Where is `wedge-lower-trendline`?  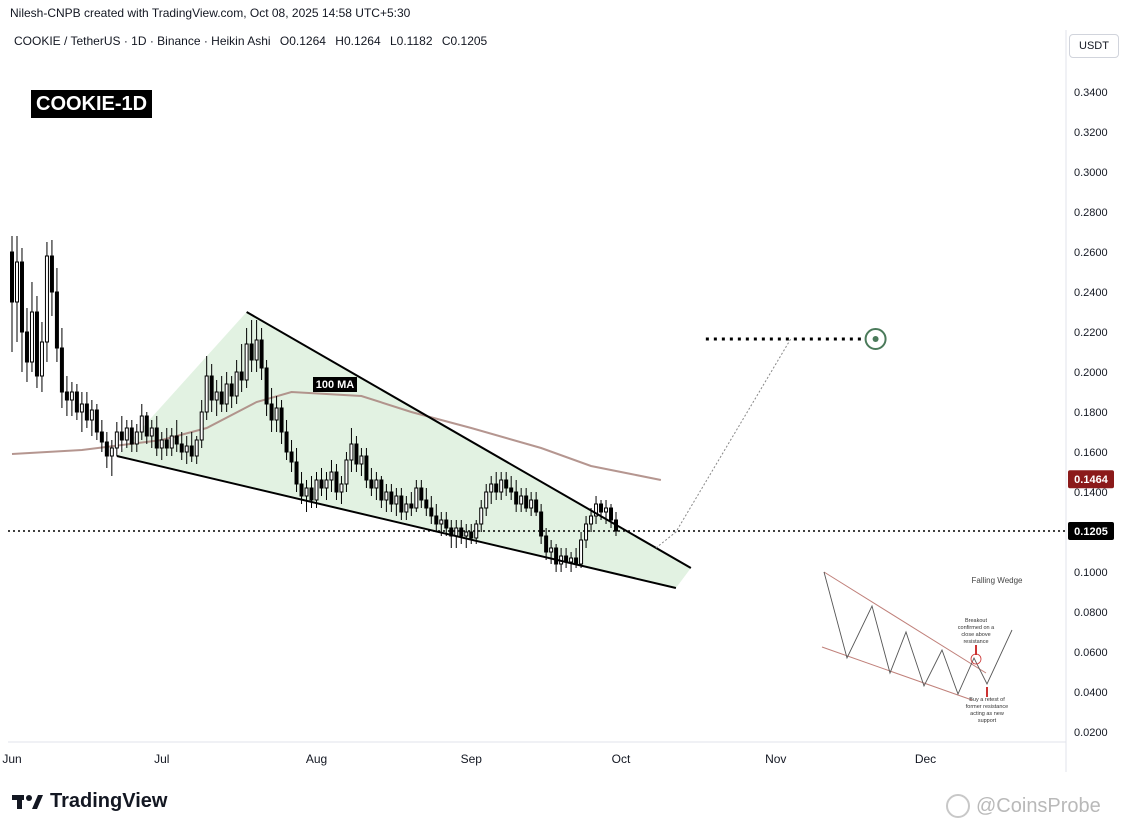
wedge-lower-trendline is located at coordinates (396, 522).